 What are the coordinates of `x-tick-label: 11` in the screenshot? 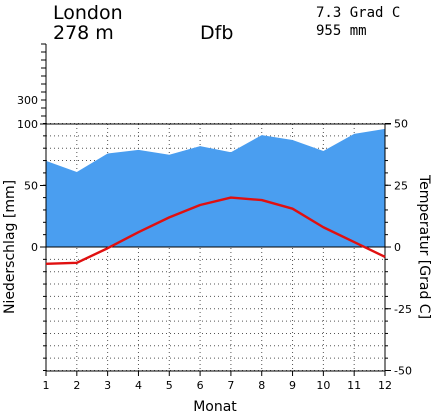 It's located at (354, 385).